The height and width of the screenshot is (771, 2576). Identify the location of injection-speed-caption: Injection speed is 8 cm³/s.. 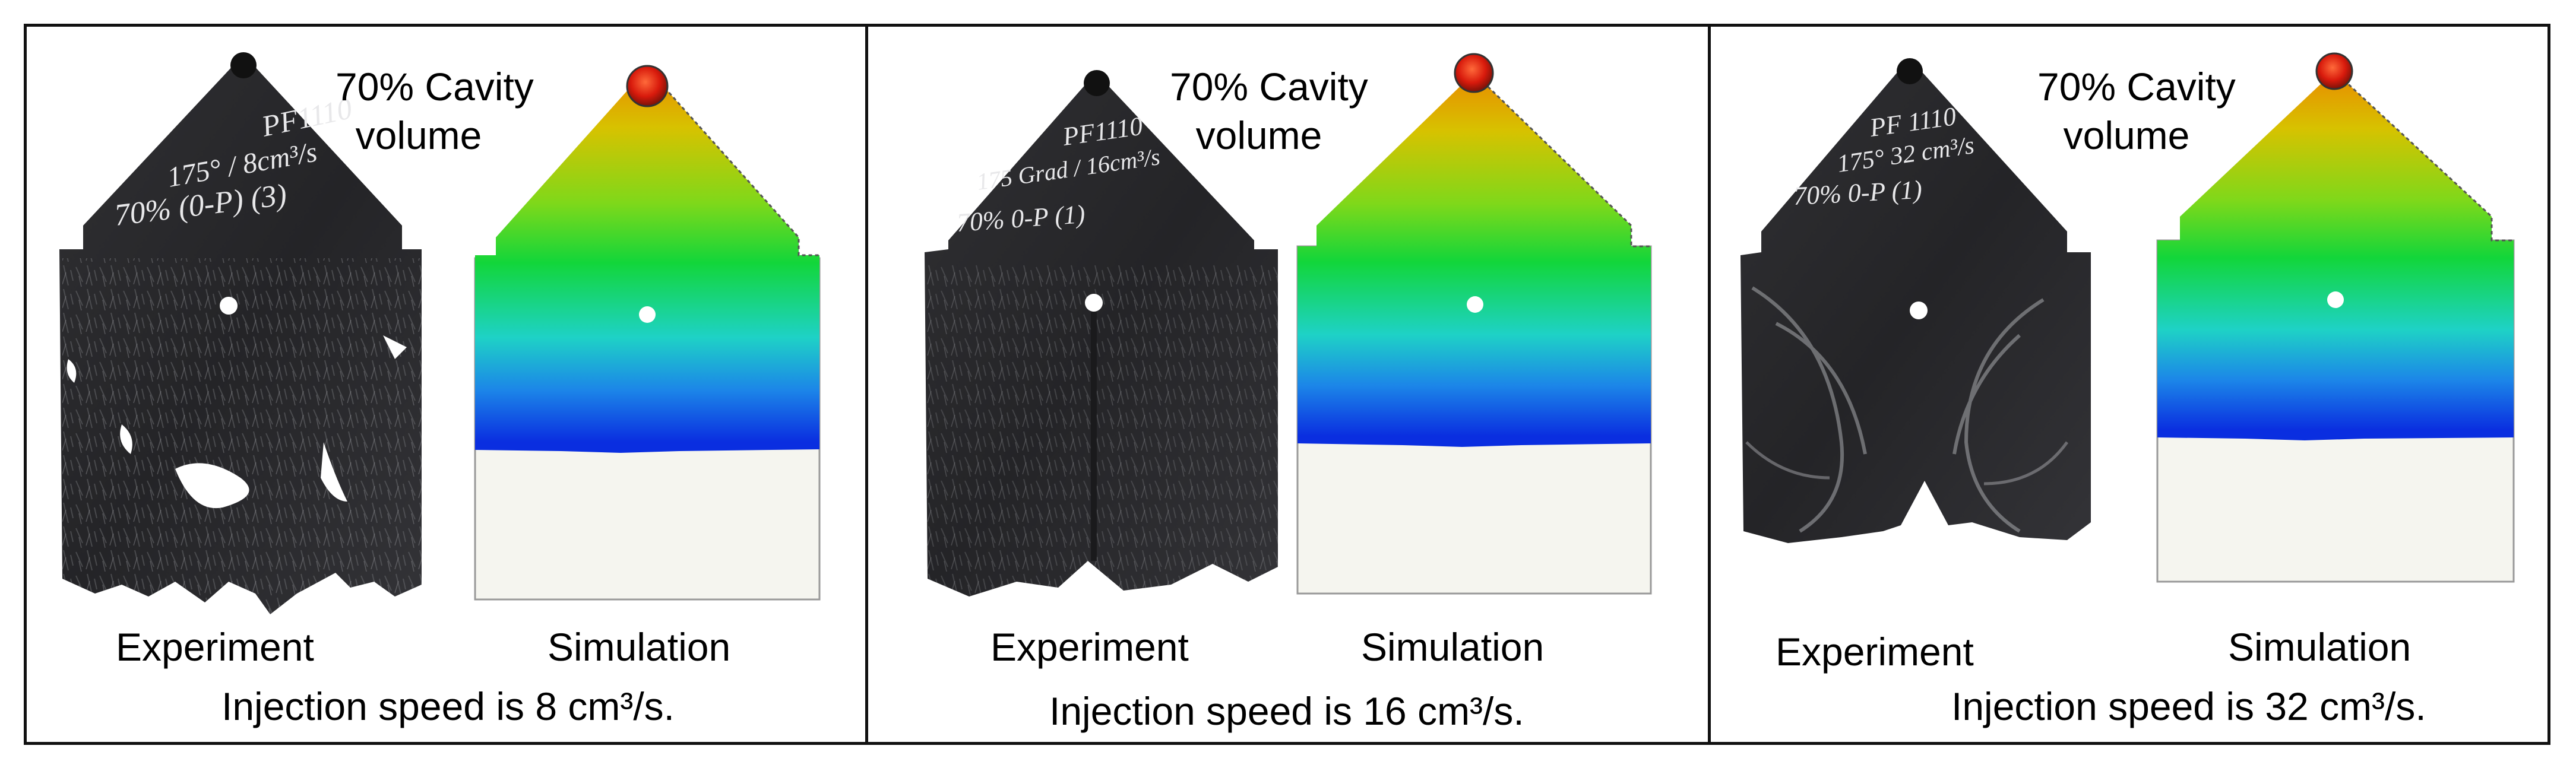
(448, 706).